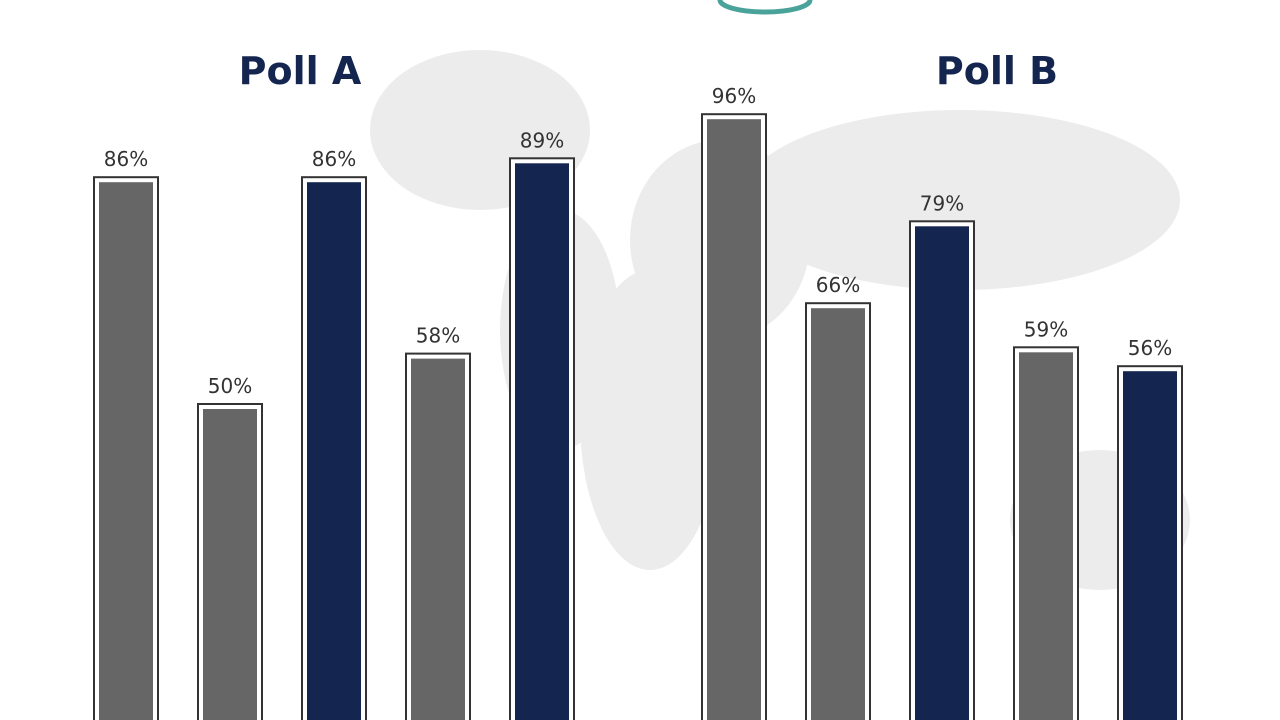 This screenshot has height=720, width=1280. I want to click on value-label: 96%, so click(734, 96).